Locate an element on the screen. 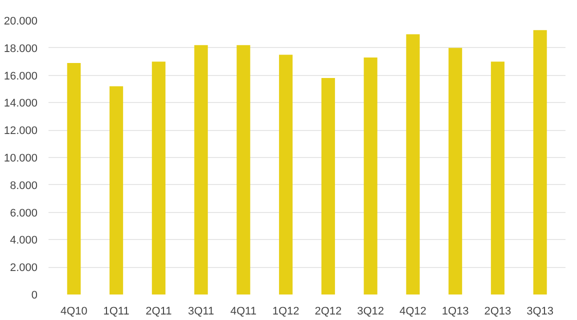 This screenshot has height=320, width=577. x-tick-label: 1Q11 is located at coordinates (116, 312).